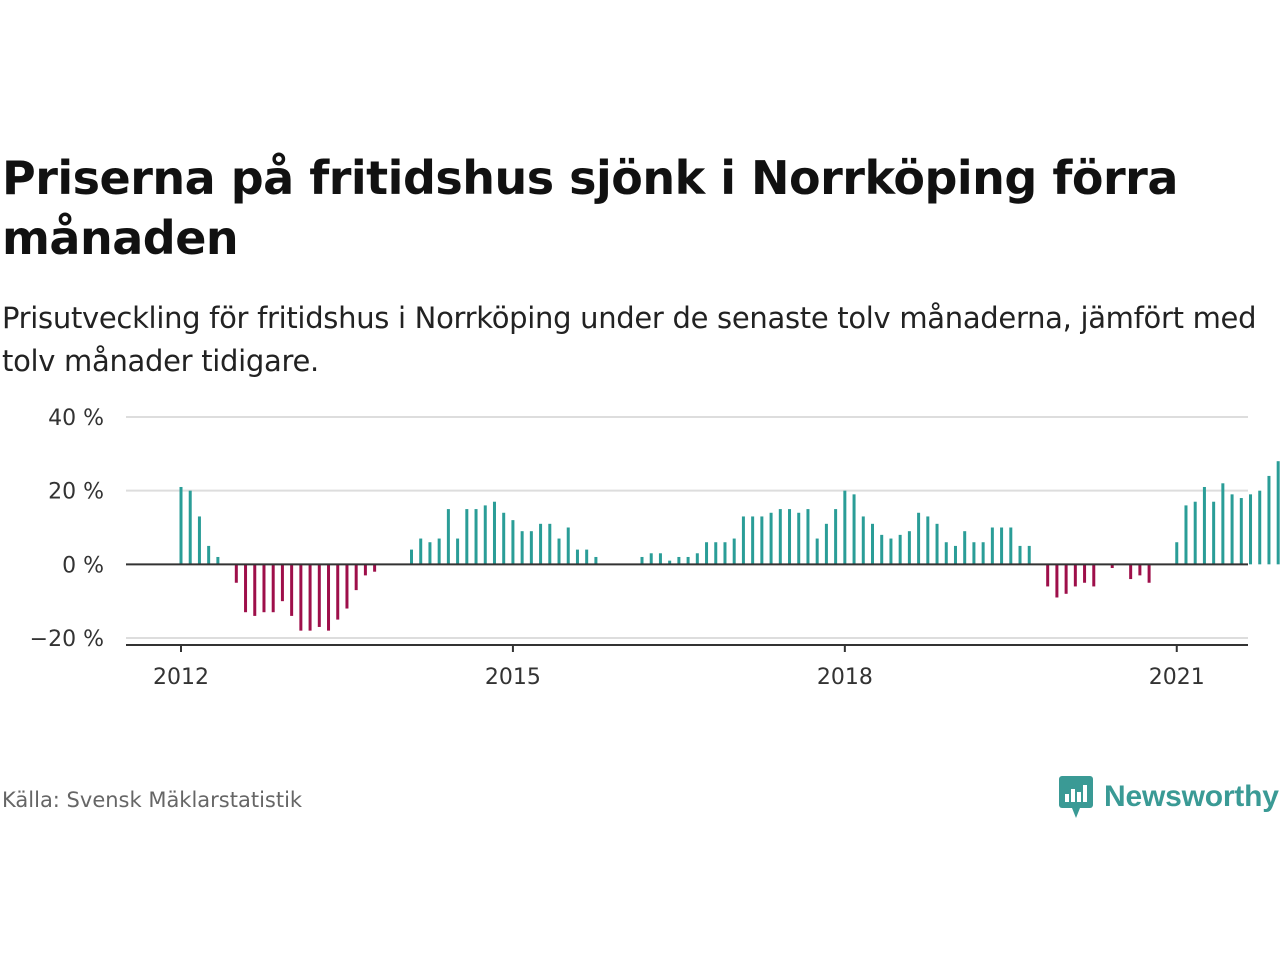  Describe the element at coordinates (181, 677) in the screenshot. I see `x-tick-label: 2012` at that location.